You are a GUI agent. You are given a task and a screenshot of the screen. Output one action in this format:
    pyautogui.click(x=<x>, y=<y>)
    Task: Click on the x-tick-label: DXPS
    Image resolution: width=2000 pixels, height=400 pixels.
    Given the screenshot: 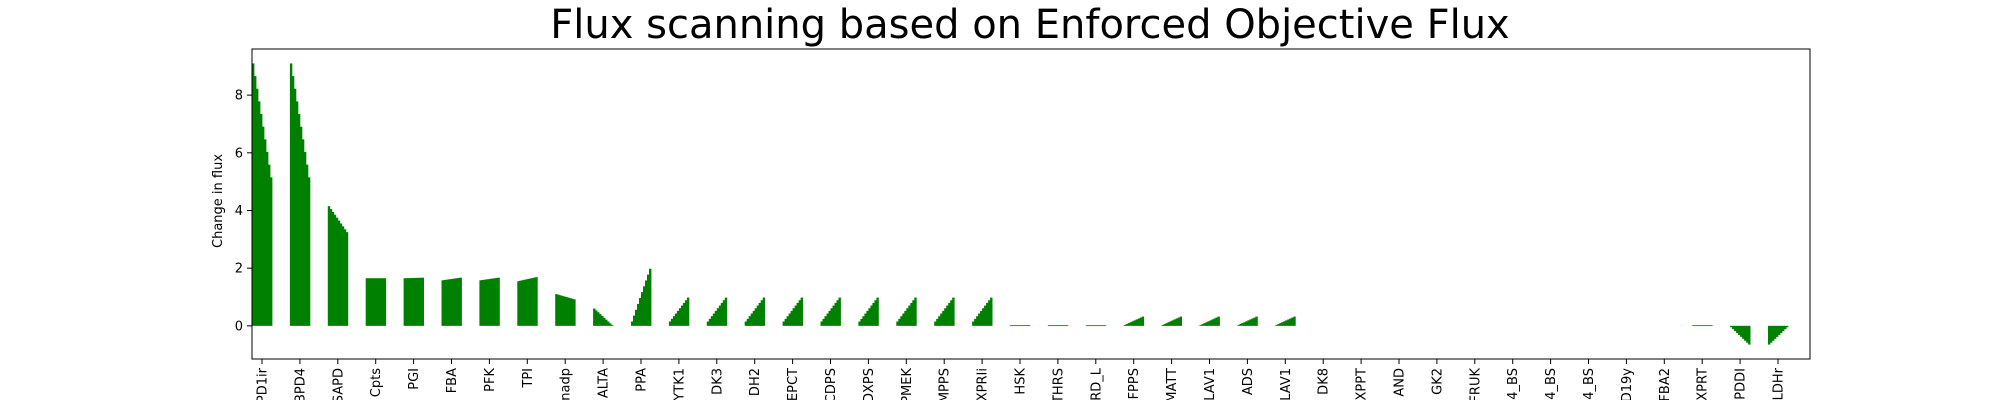 What is the action you would take?
    pyautogui.click(x=869, y=384)
    